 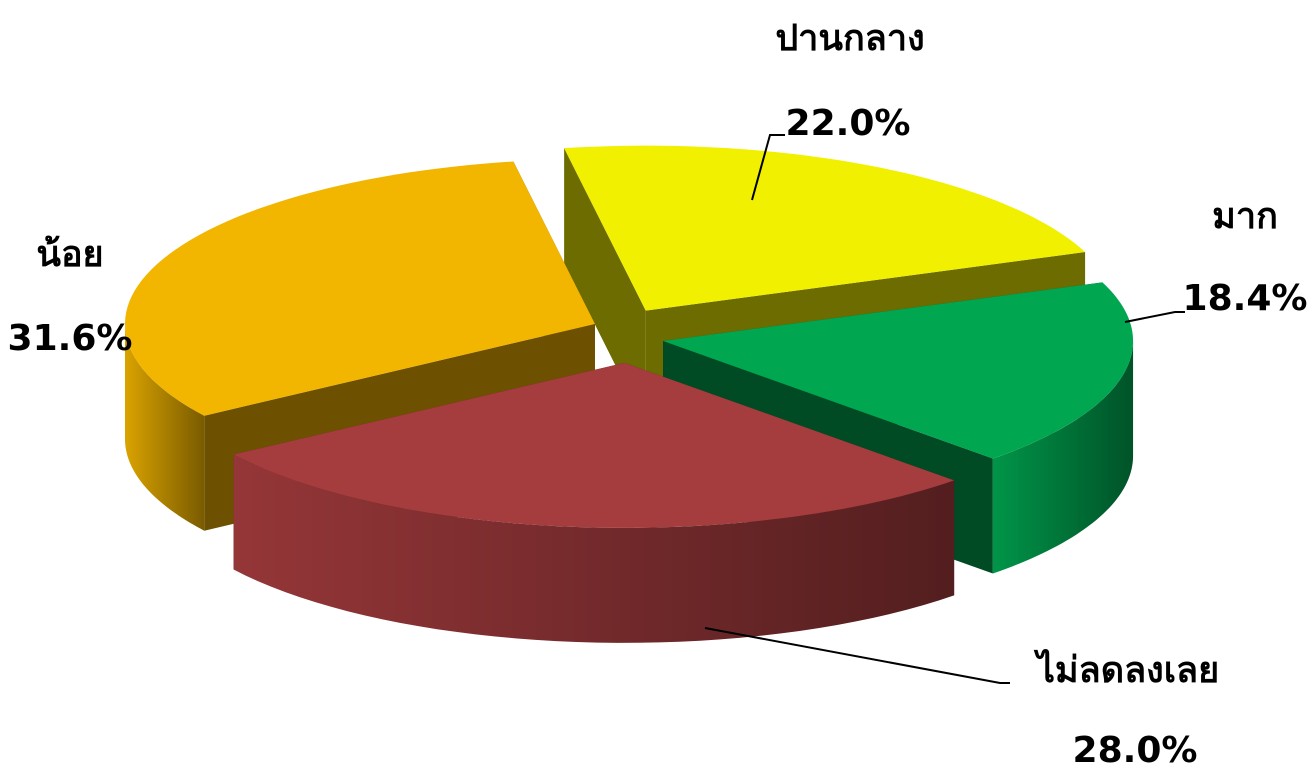 What do you see at coordinates (1135, 750) in the screenshot?
I see `value-label: 28.0%` at bounding box center [1135, 750].